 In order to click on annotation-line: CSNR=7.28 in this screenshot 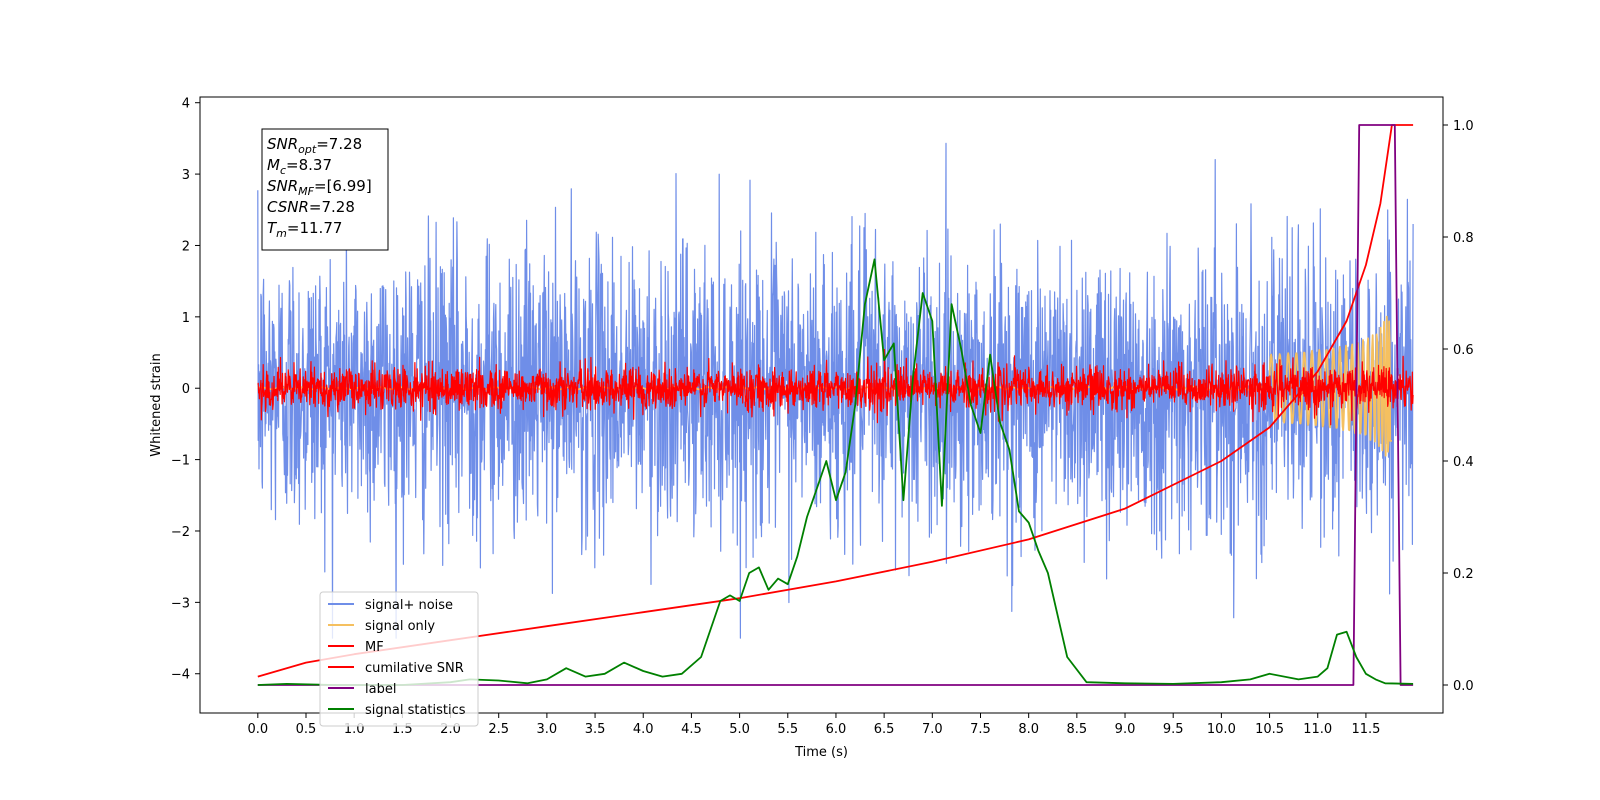, I will do `click(311, 207)`.